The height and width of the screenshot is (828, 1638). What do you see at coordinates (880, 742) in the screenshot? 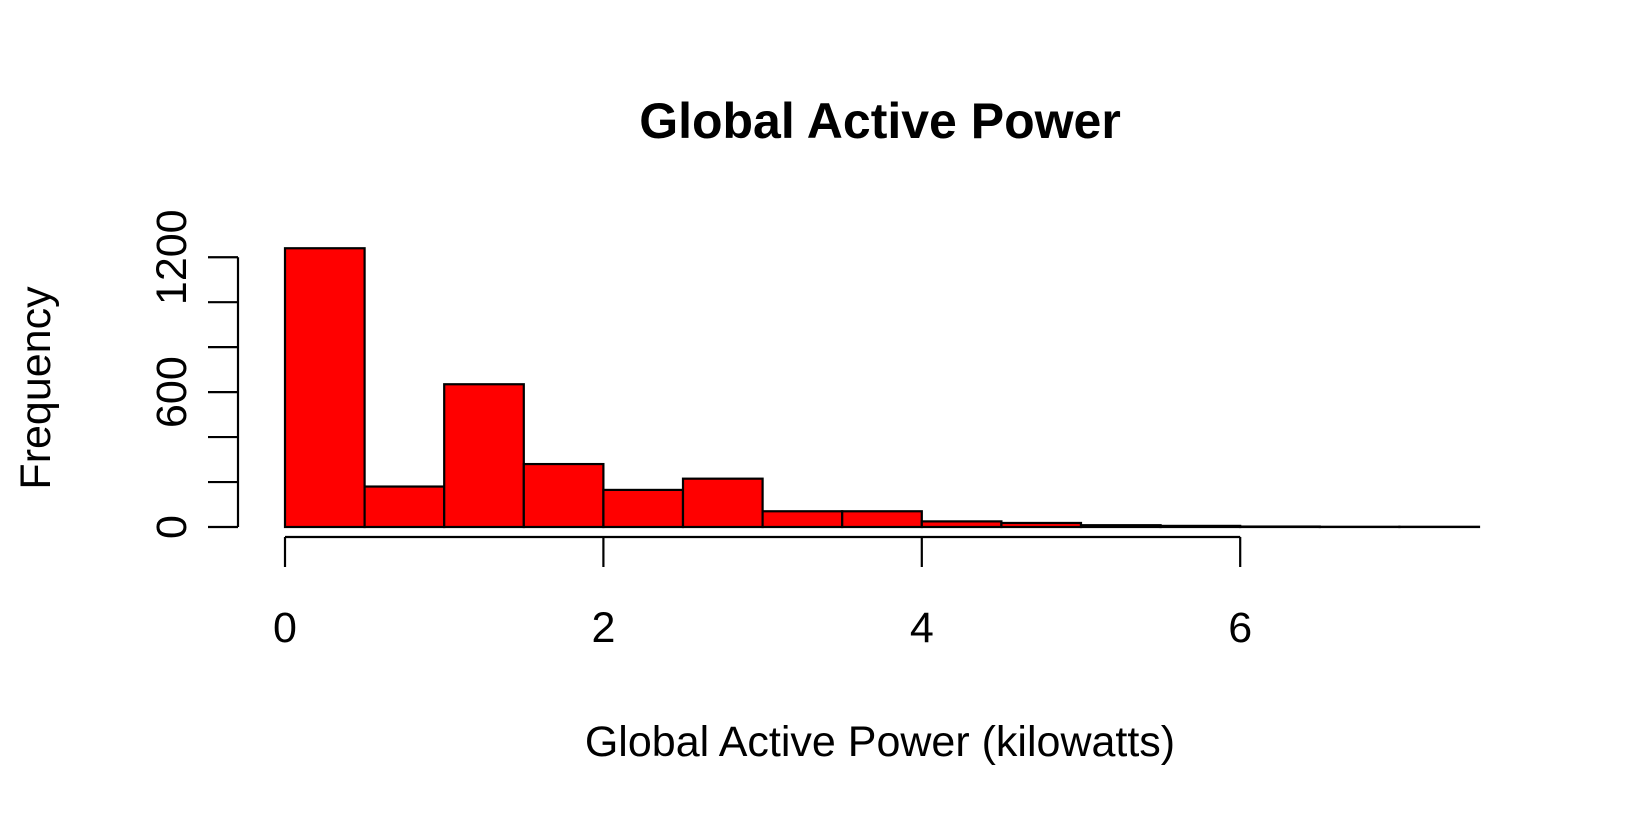
I see `x-axis-label: Global Active Power (kilowatts)` at bounding box center [880, 742].